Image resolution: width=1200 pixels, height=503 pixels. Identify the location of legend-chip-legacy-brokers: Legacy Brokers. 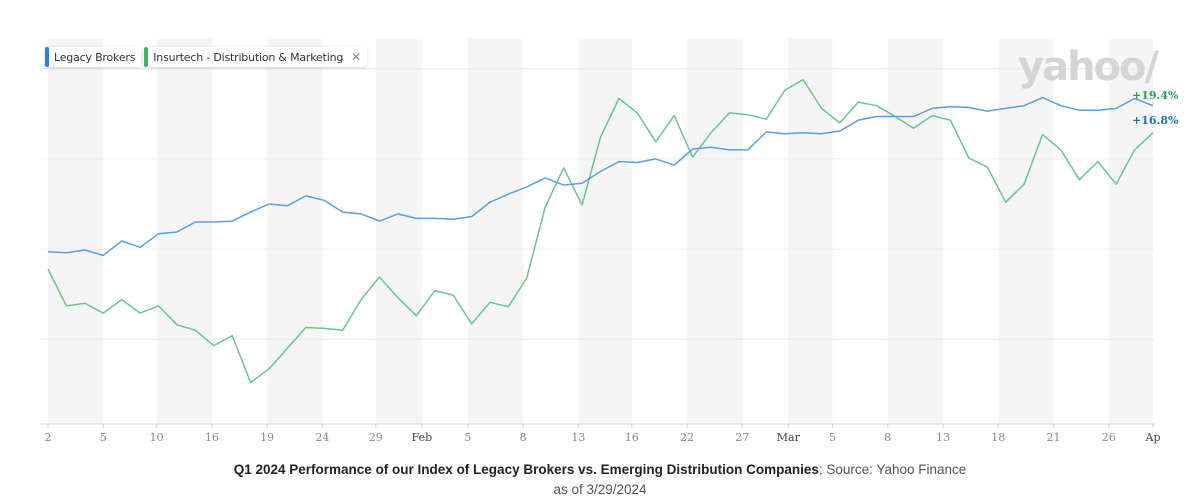
(93, 57).